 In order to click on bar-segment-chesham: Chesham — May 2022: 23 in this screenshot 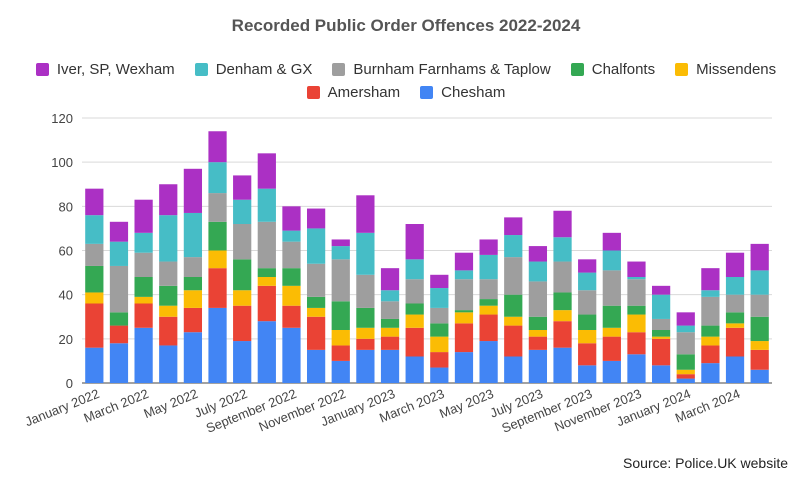, I will do `click(193, 357)`.